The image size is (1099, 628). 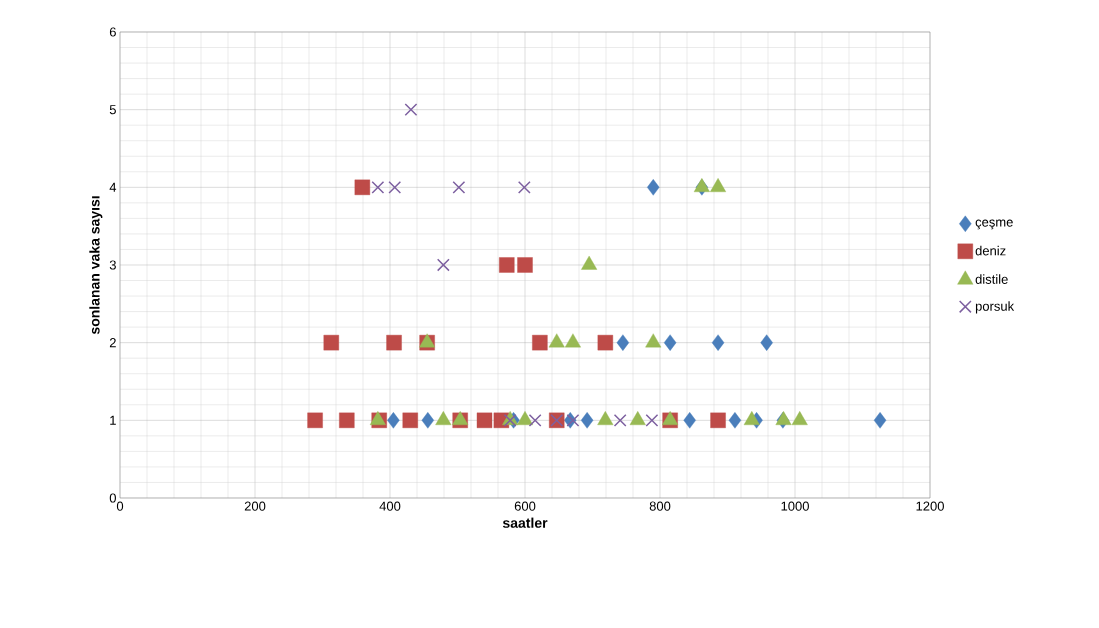 What do you see at coordinates (112, 265) in the screenshot?
I see `y-tick-label: 3` at bounding box center [112, 265].